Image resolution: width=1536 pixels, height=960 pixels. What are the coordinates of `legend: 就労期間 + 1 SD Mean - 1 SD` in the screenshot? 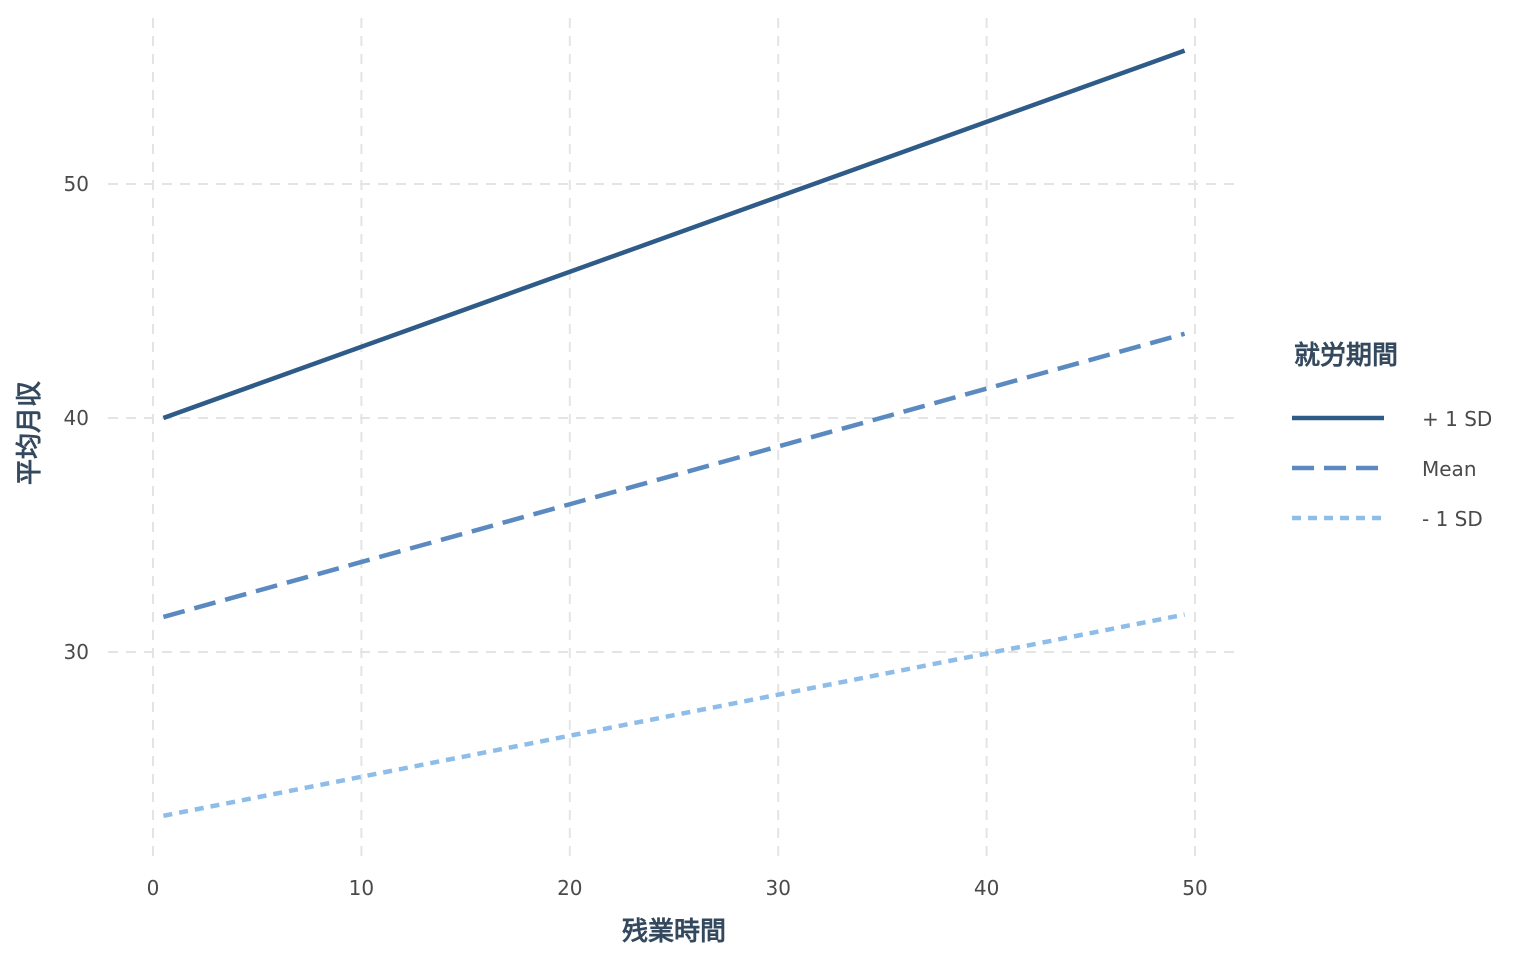 It's located at (1392, 436).